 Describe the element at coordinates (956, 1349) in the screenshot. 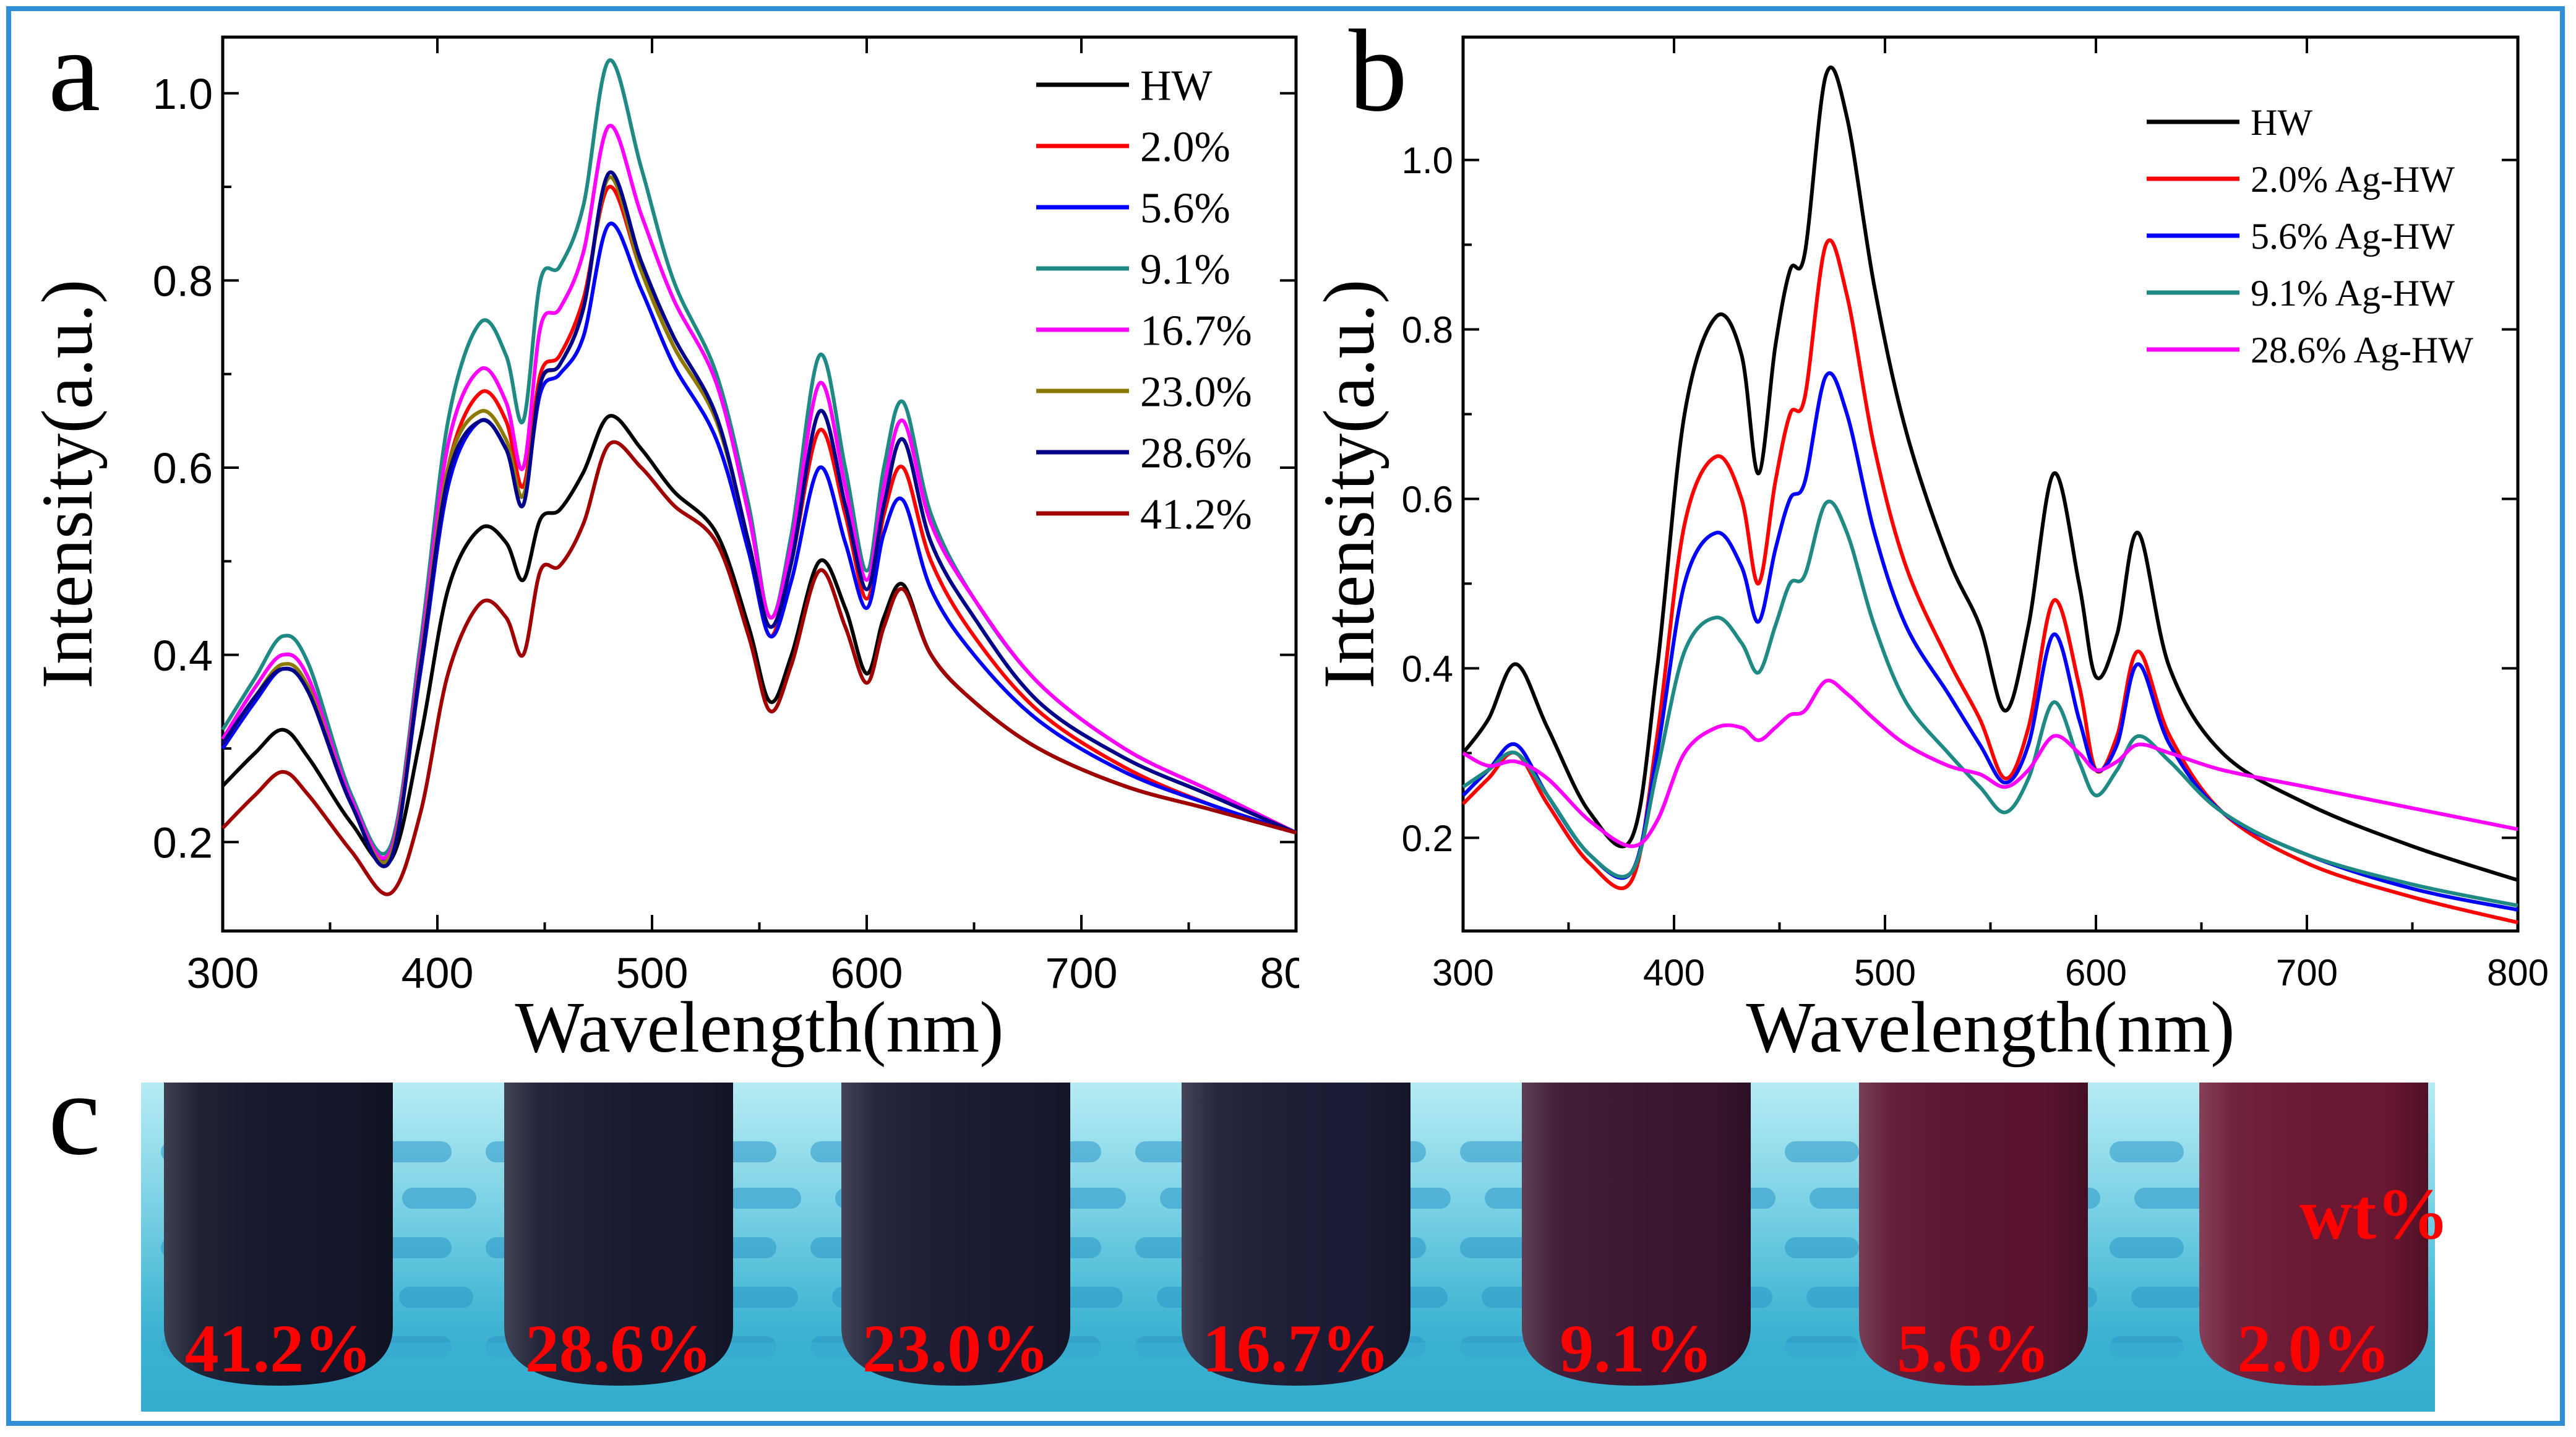

I see `tube-concentration-label: 23.0%` at that location.